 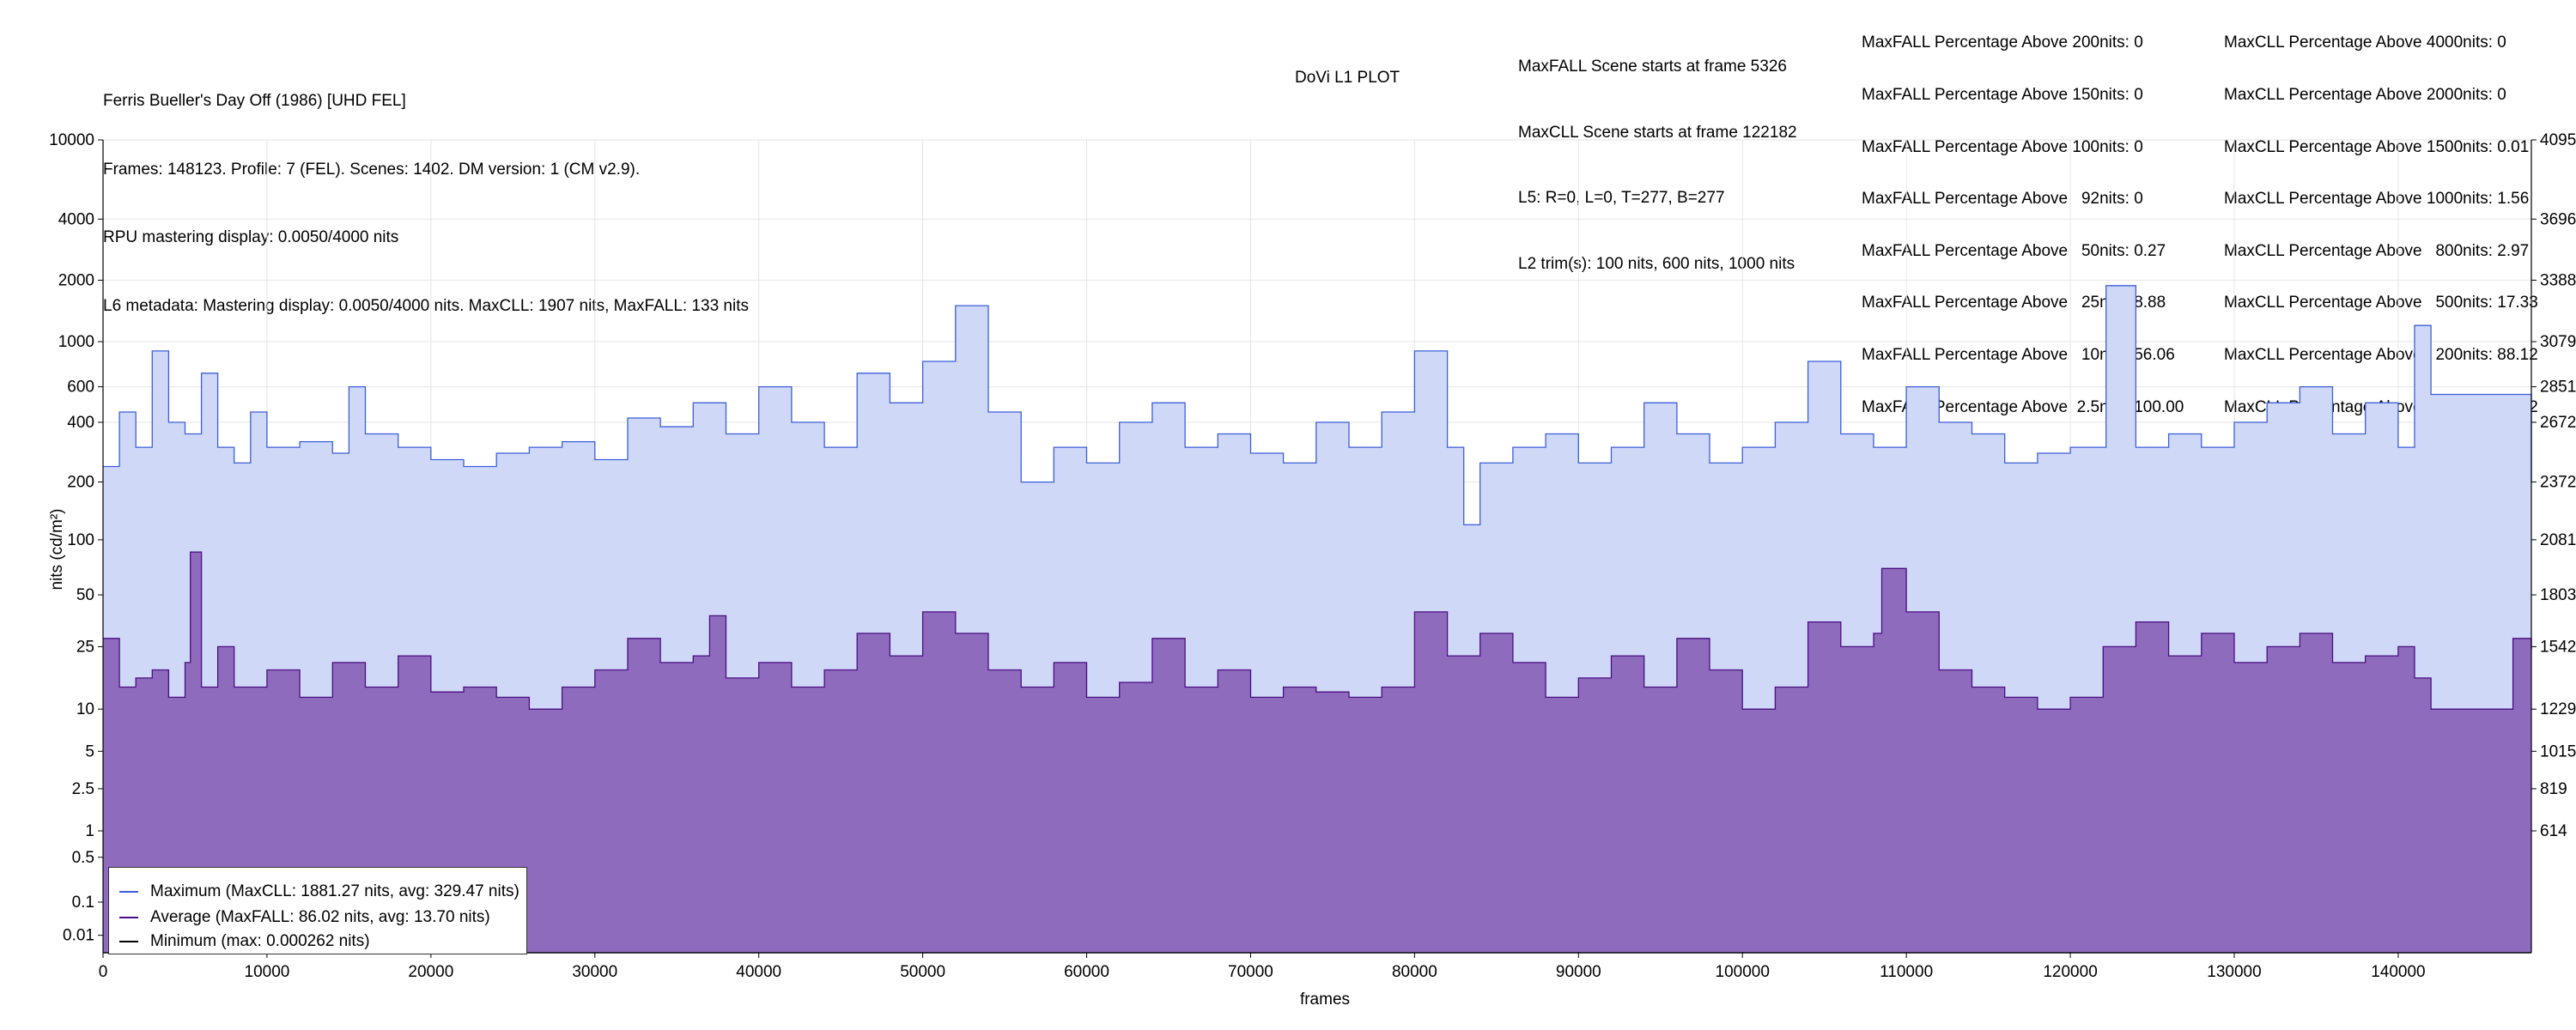 What do you see at coordinates (922, 972) in the screenshot?
I see `x-tick-label: 50000` at bounding box center [922, 972].